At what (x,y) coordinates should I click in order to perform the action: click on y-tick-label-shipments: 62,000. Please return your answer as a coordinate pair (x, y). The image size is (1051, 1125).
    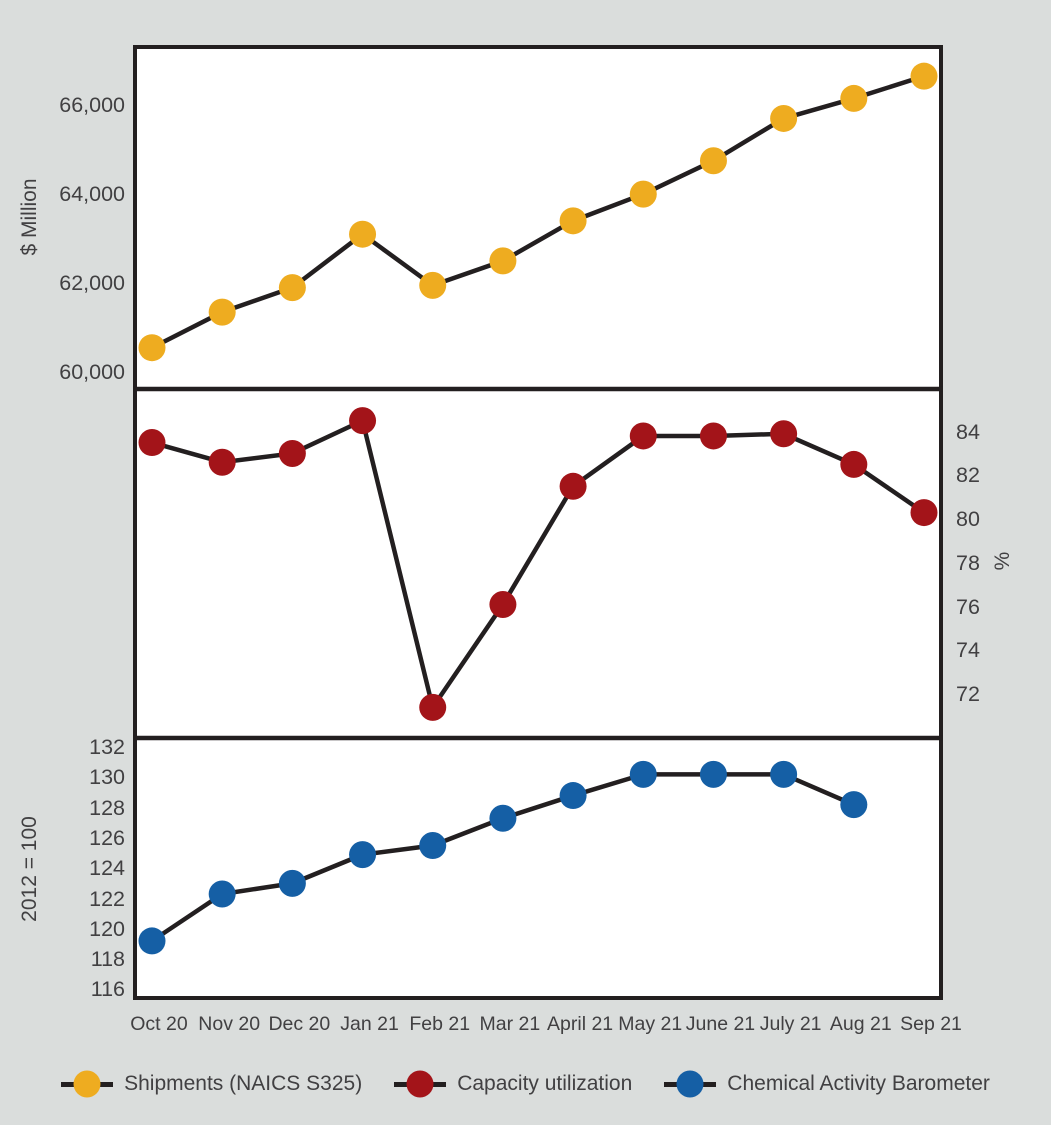
    Looking at the image, I should click on (92, 283).